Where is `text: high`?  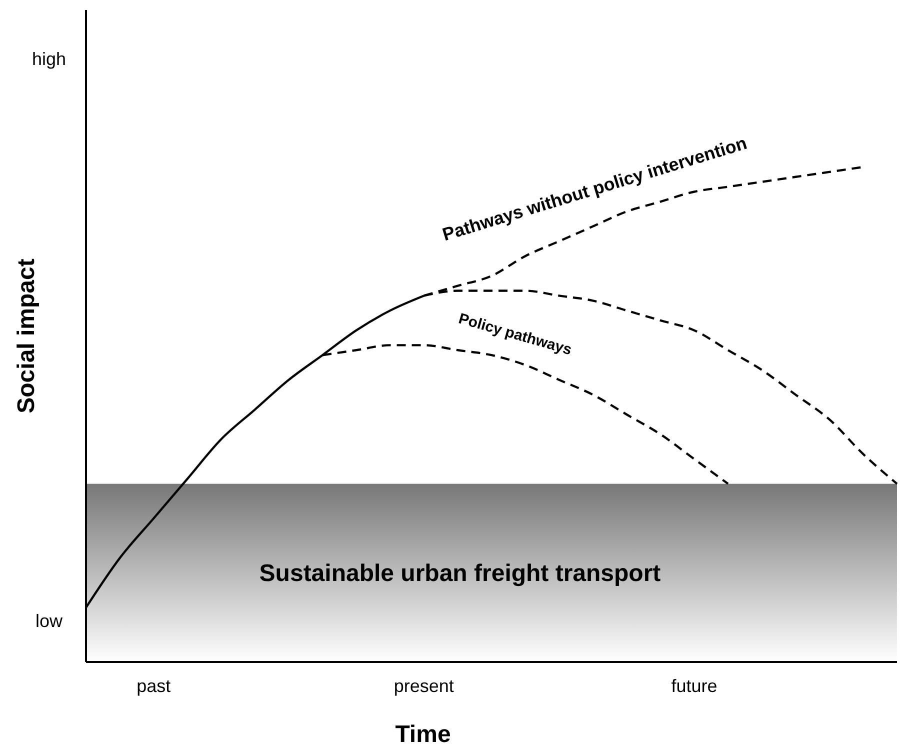
text: high is located at coordinates (49, 58).